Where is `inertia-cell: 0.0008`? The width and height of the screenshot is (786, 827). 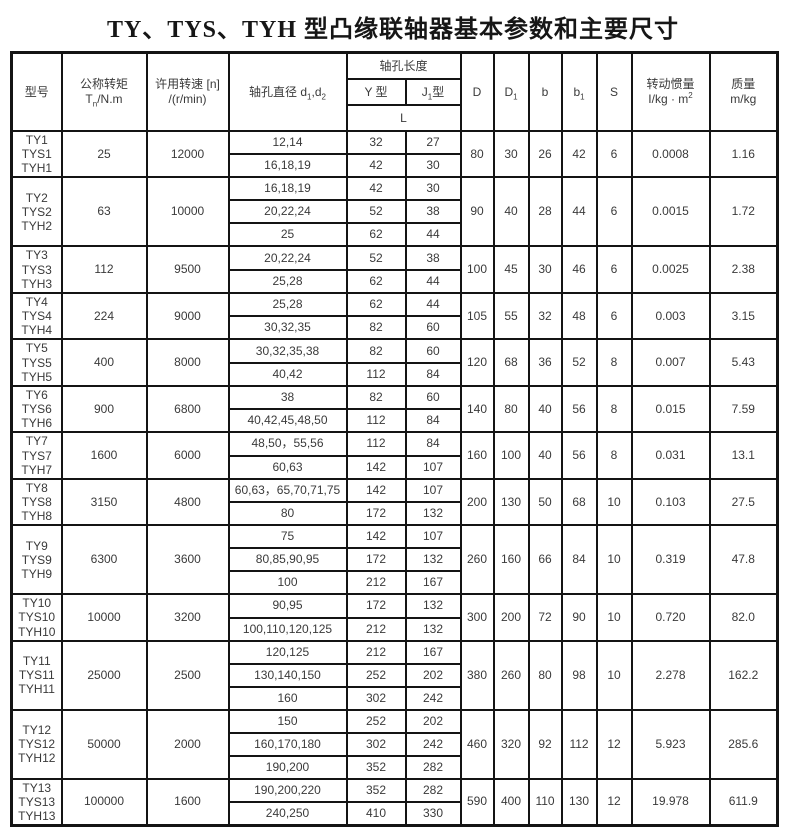
inertia-cell: 0.0008 is located at coordinates (670, 154).